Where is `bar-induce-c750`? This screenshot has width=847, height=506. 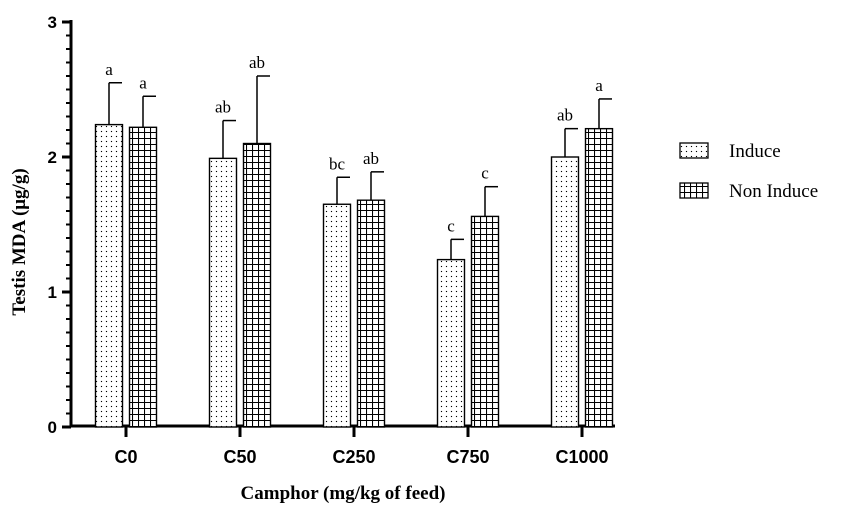
bar-induce-c750 is located at coordinates (451, 343).